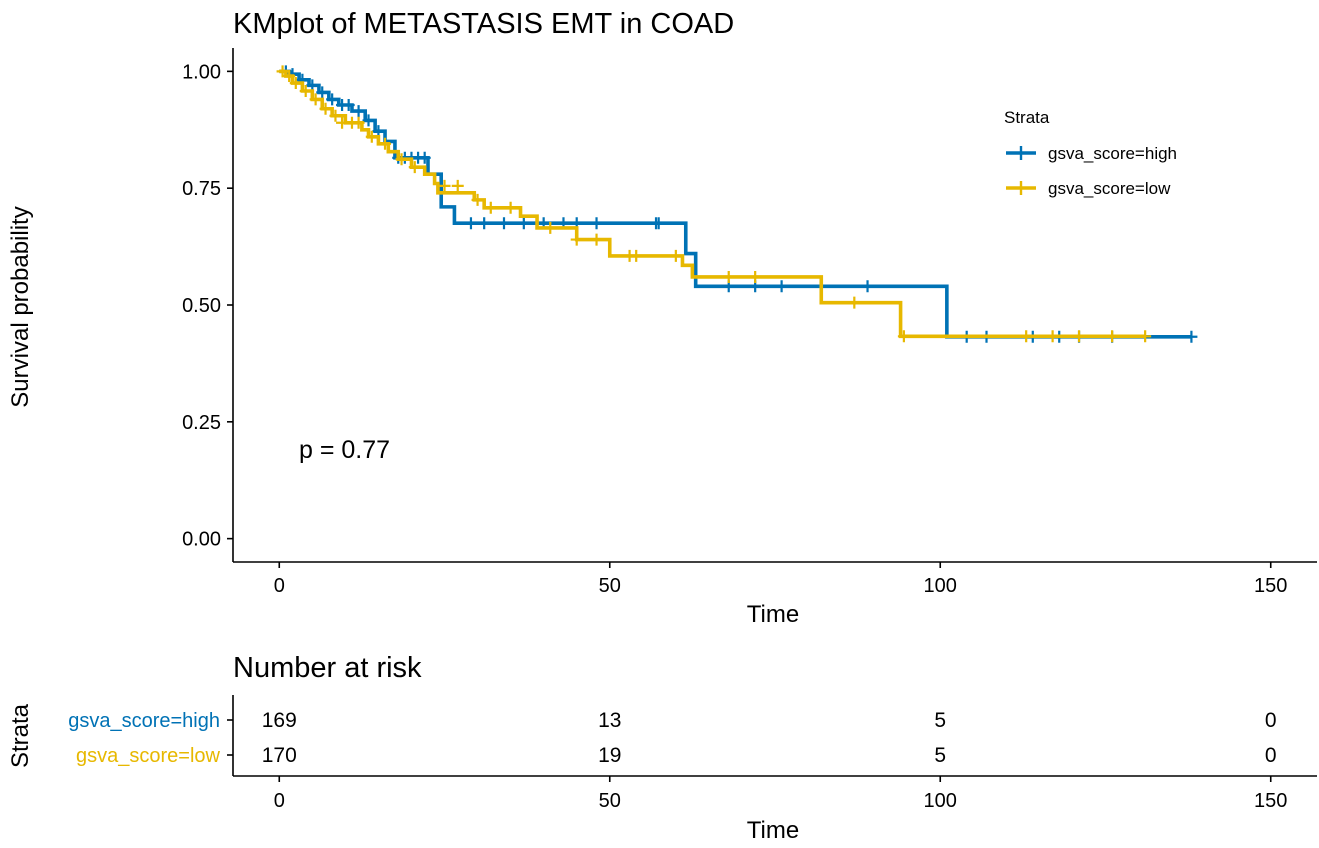  I want to click on legend-title: Strata, so click(1027, 117).